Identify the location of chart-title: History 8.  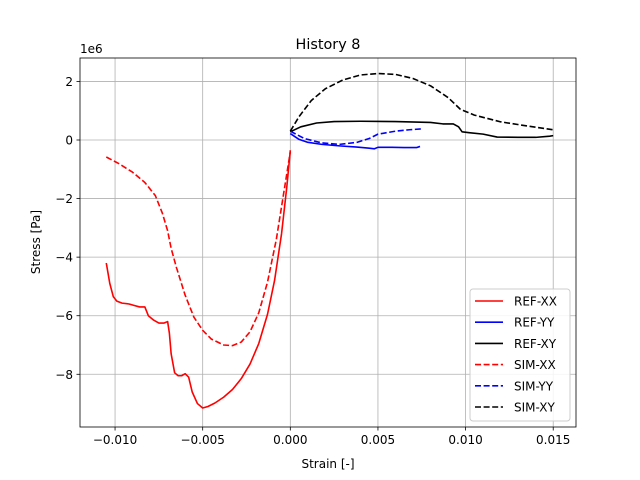
(328, 45).